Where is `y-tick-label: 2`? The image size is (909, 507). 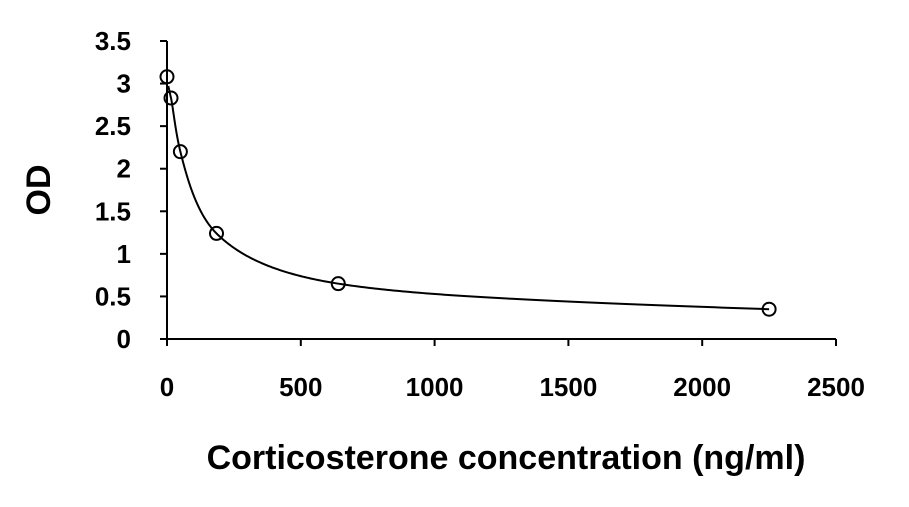
y-tick-label: 2 is located at coordinates (124, 169).